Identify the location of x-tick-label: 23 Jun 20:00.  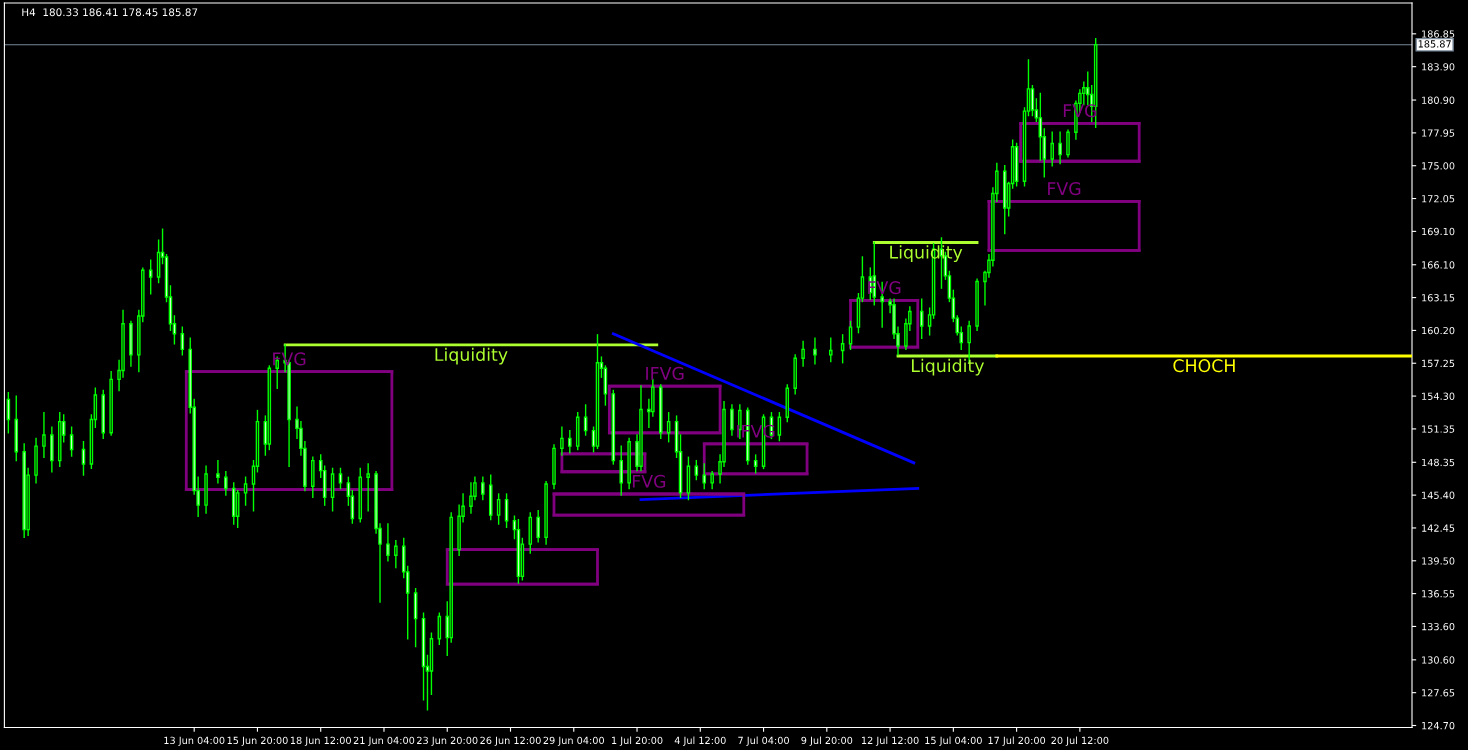
(447, 741).